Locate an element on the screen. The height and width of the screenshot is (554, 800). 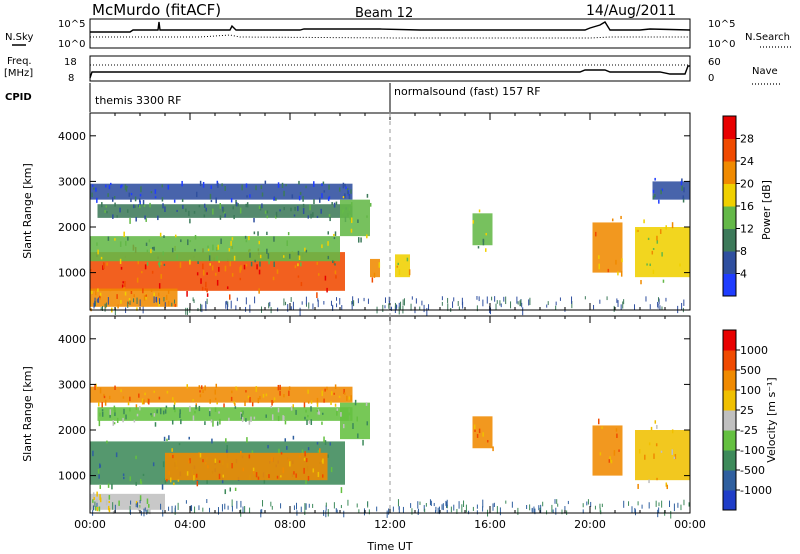
power-swatch is located at coordinates (729, 240).